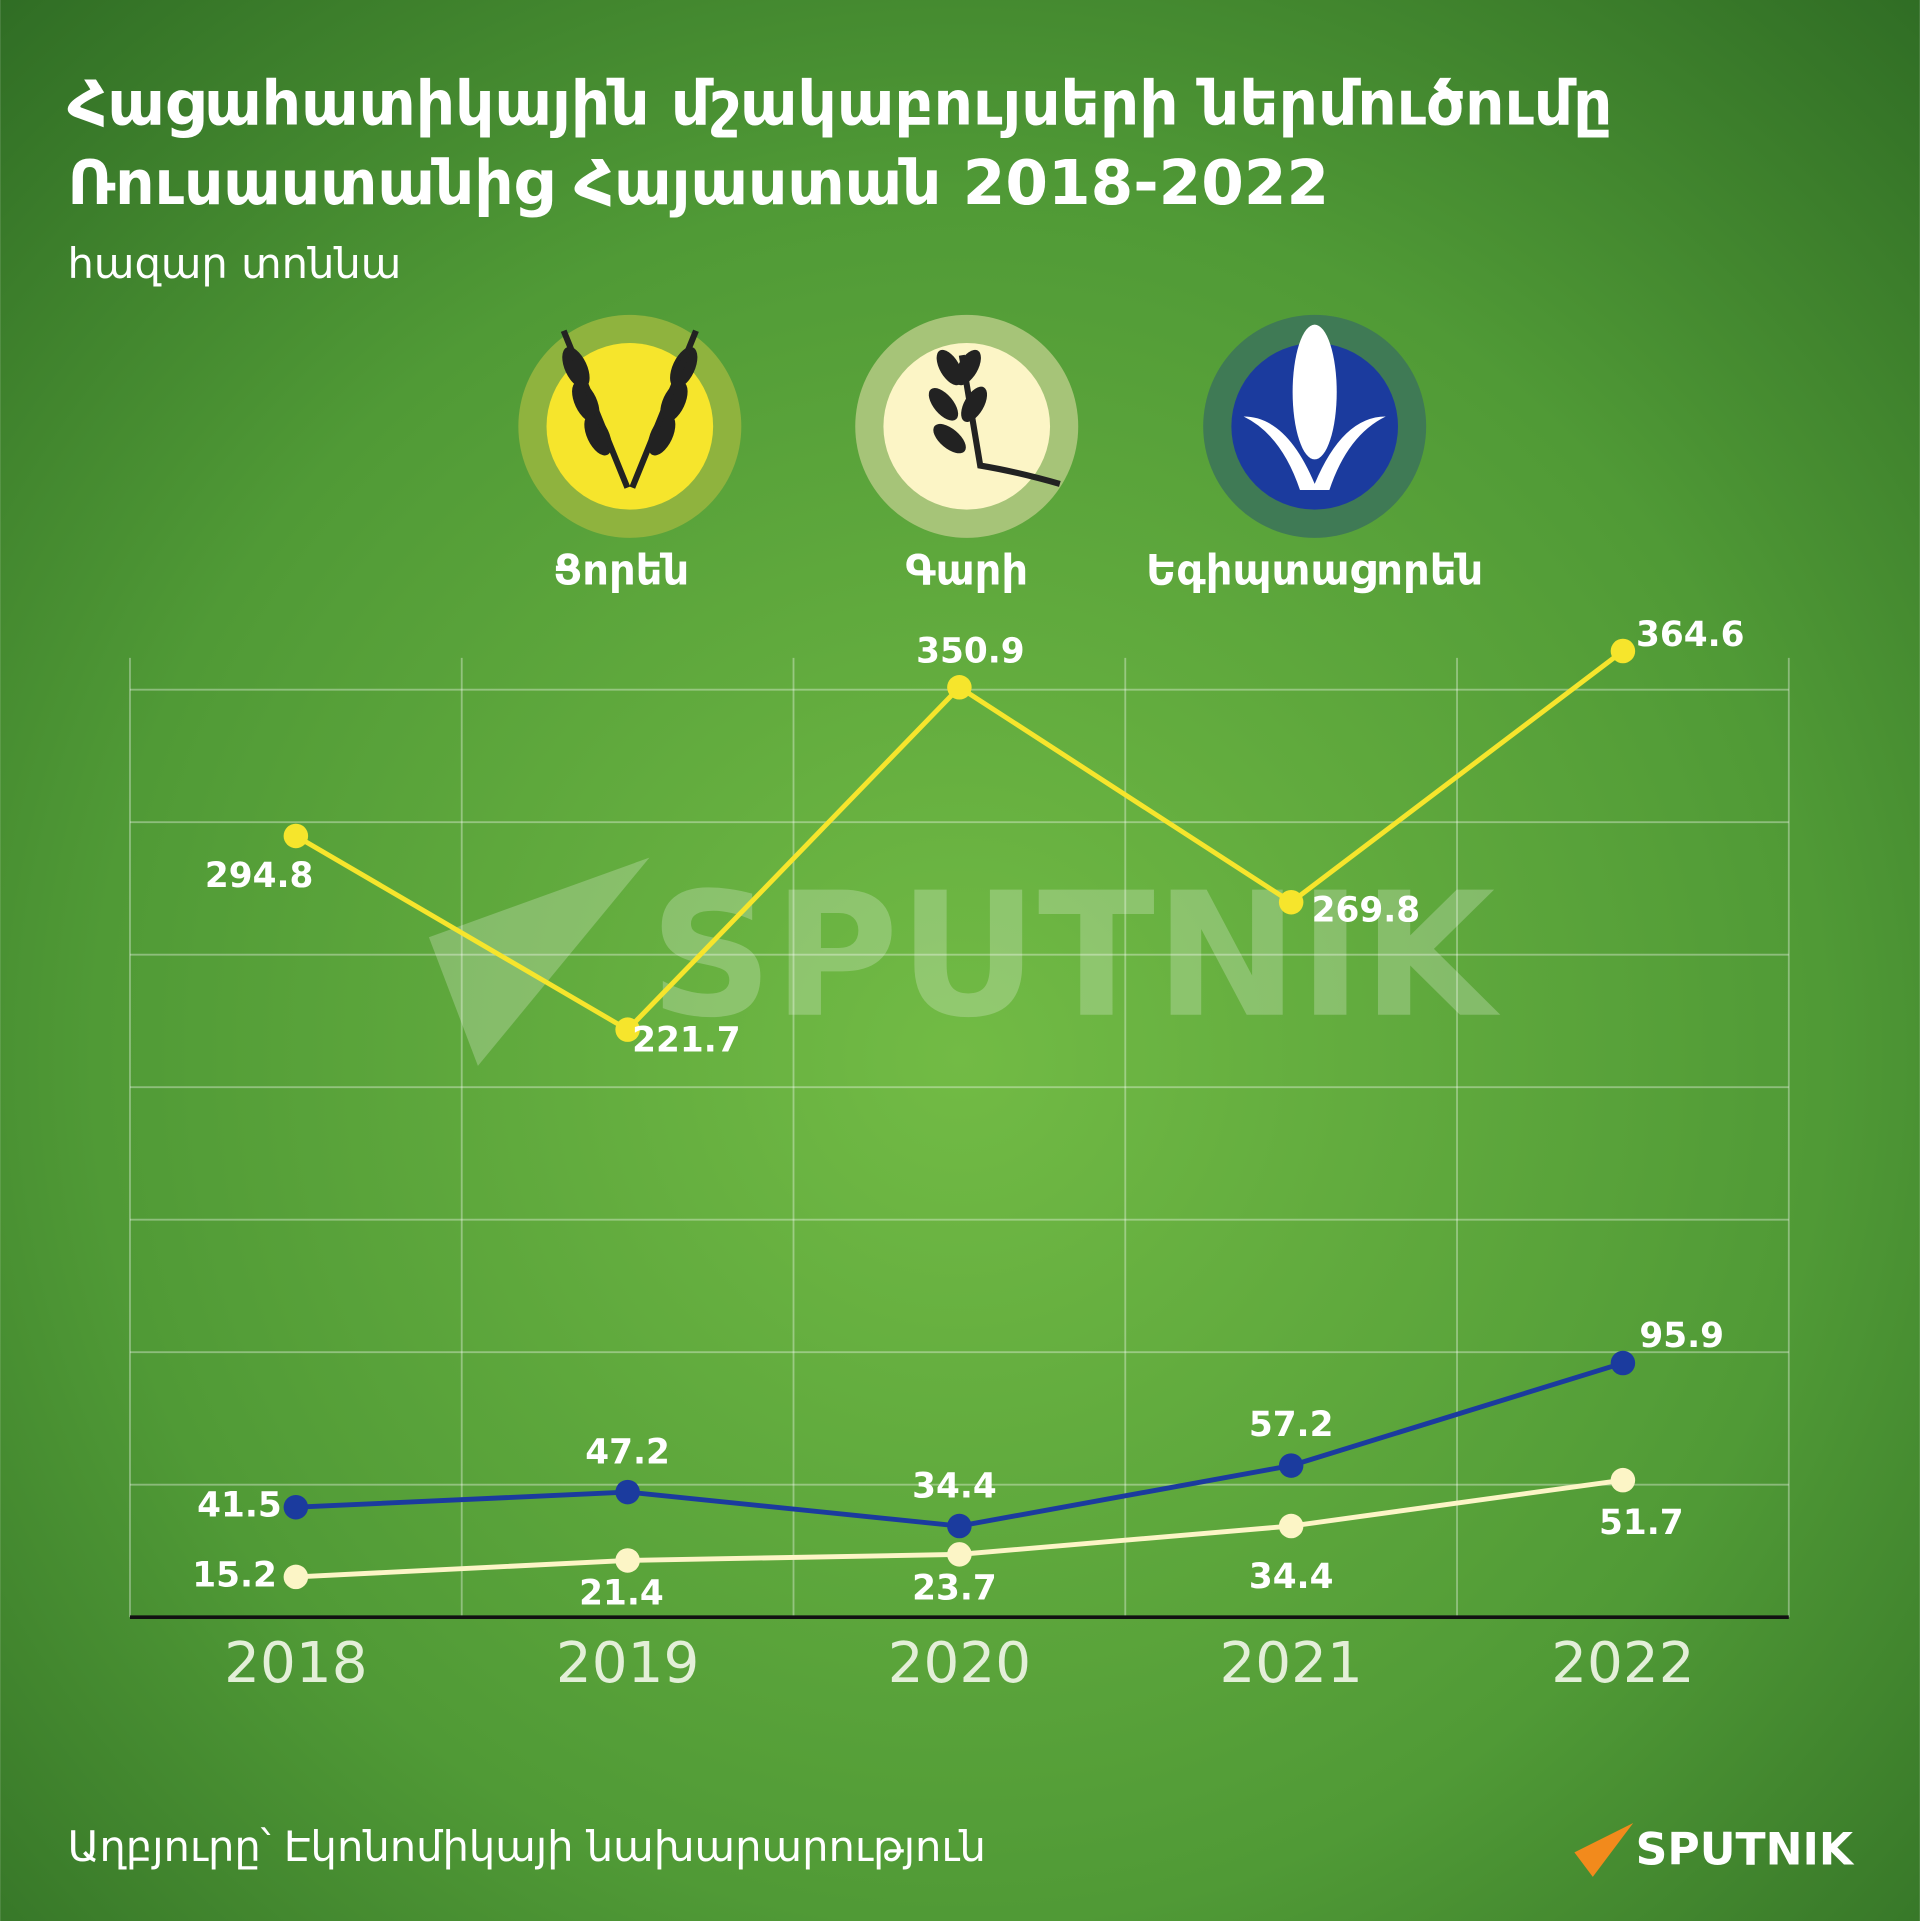  What do you see at coordinates (627, 1453) in the screenshot?
I see `data-label: 47.2` at bounding box center [627, 1453].